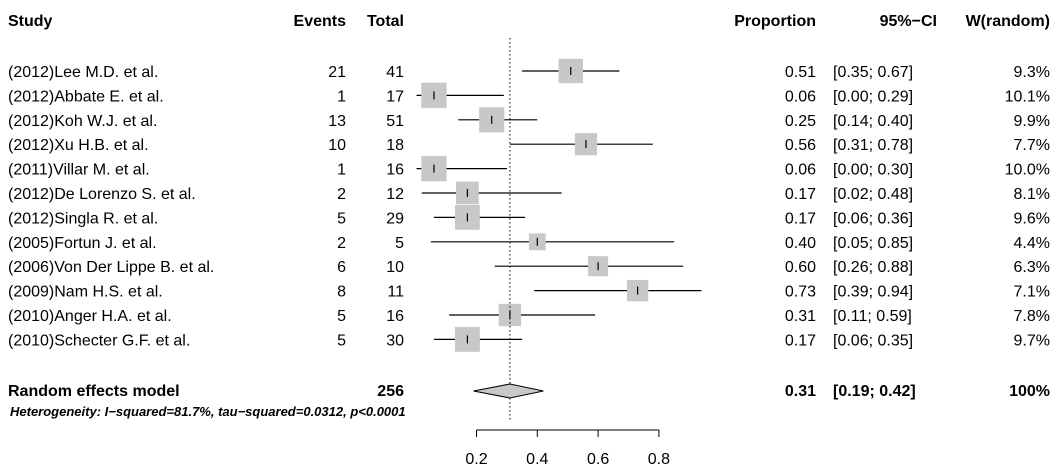 The height and width of the screenshot is (472, 1056). Describe the element at coordinates (873, 340) in the screenshot. I see `study-ci: [0.06; 0.35]` at that location.